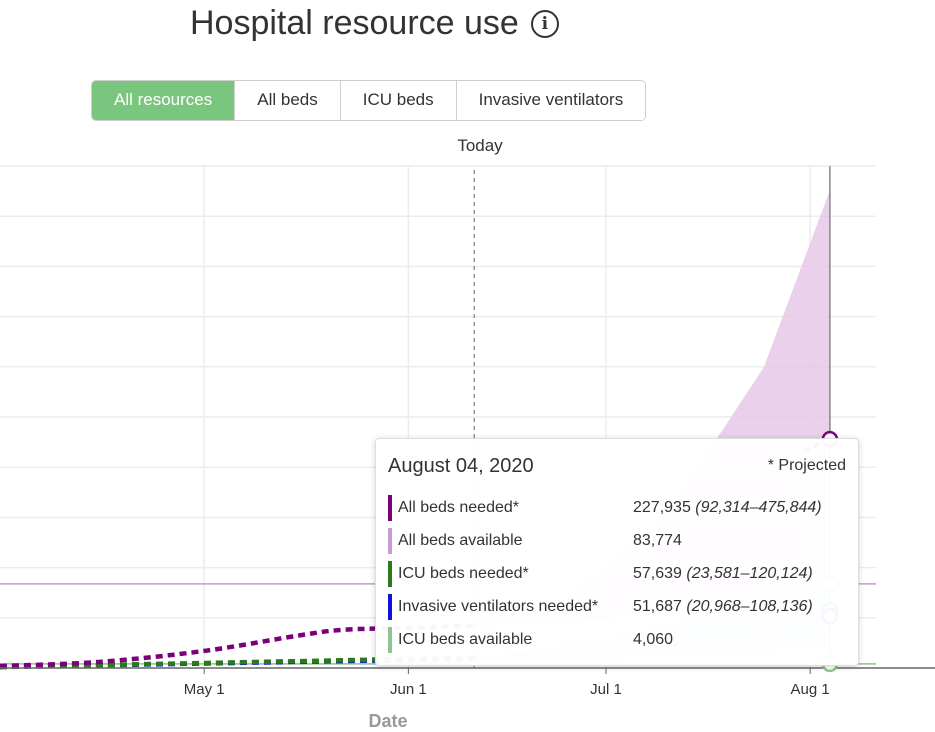 This screenshot has height=732, width=935. What do you see at coordinates (618, 541) in the screenshot?
I see `tooltip-row-all-beds-available: All beds available 83,774` at bounding box center [618, 541].